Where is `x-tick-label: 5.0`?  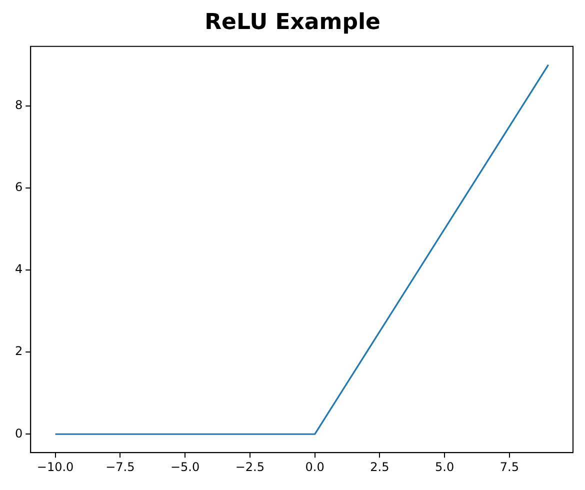 x-tick-label: 5.0 is located at coordinates (444, 467).